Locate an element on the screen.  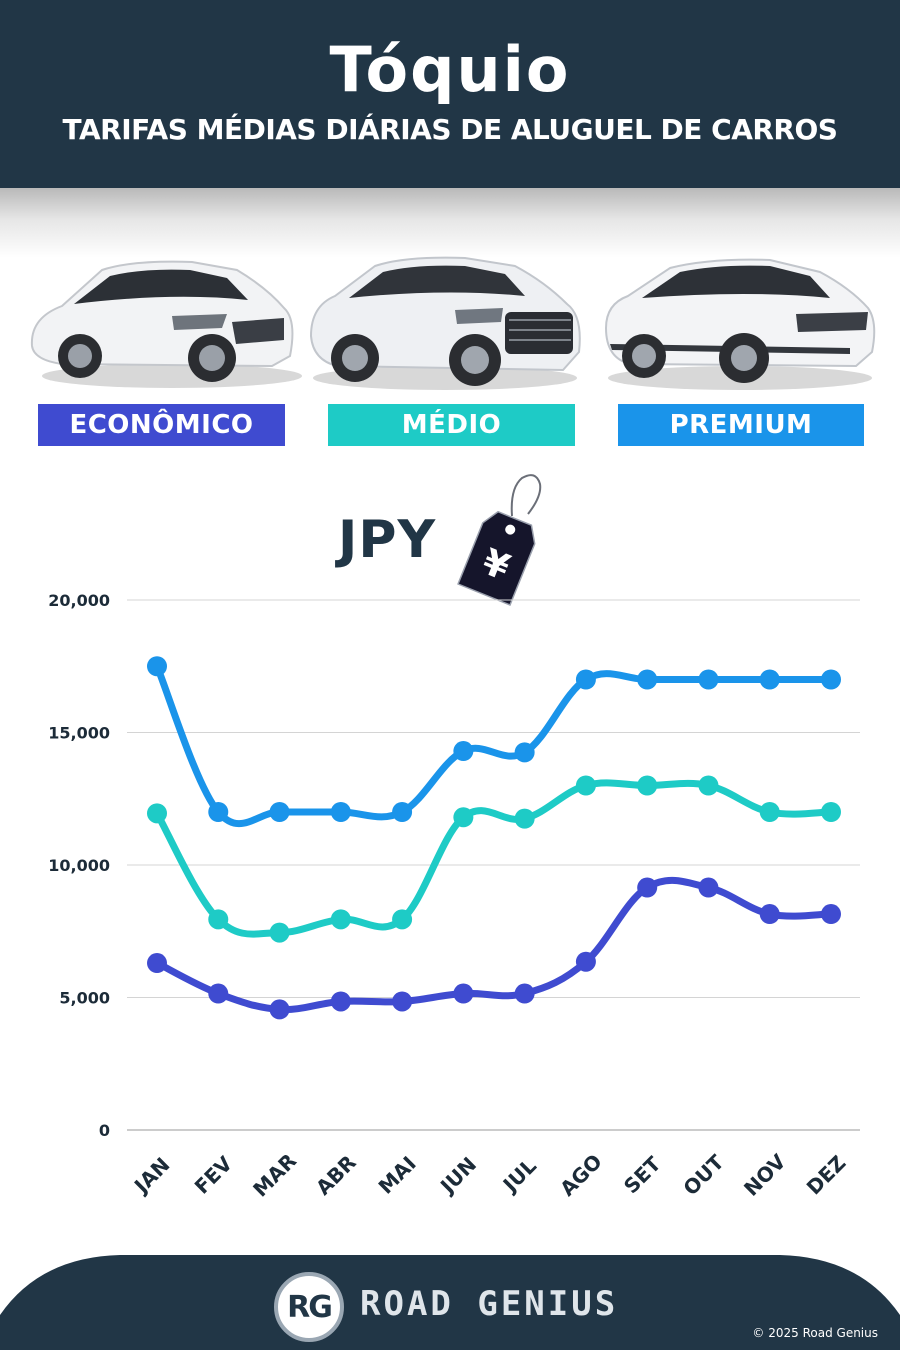
x-tick-label: NOV is located at coordinates (765, 1175).